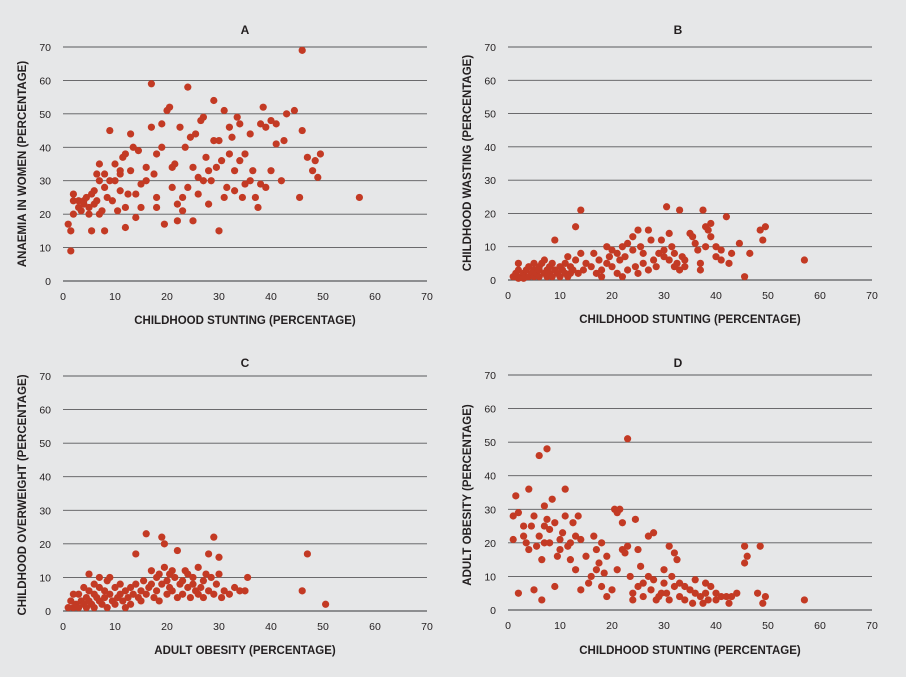 The image size is (906, 677). I want to click on panel-a-points, so click(213, 150).